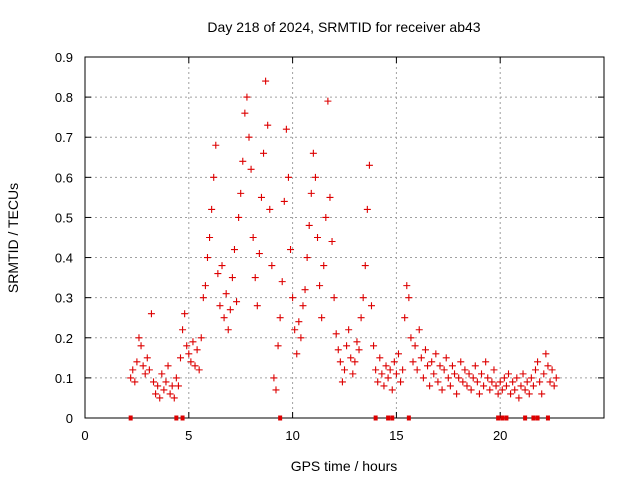 The width and height of the screenshot is (640, 480). What do you see at coordinates (64, 57) in the screenshot?
I see `y-tick-label: 0.9` at bounding box center [64, 57].